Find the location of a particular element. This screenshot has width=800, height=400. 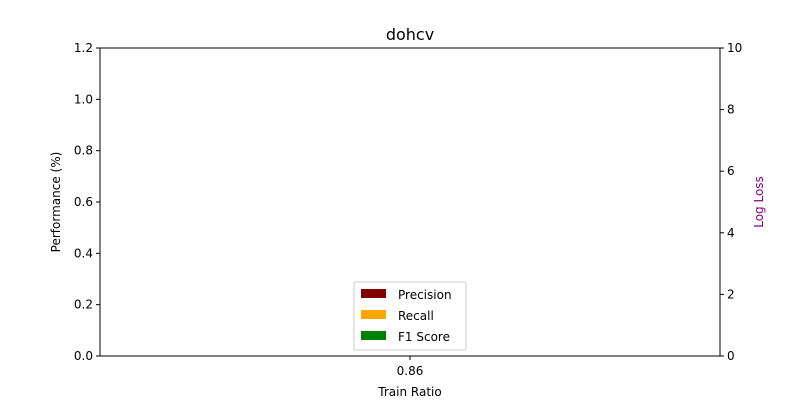

legend-swatch-recall is located at coordinates (373, 314).